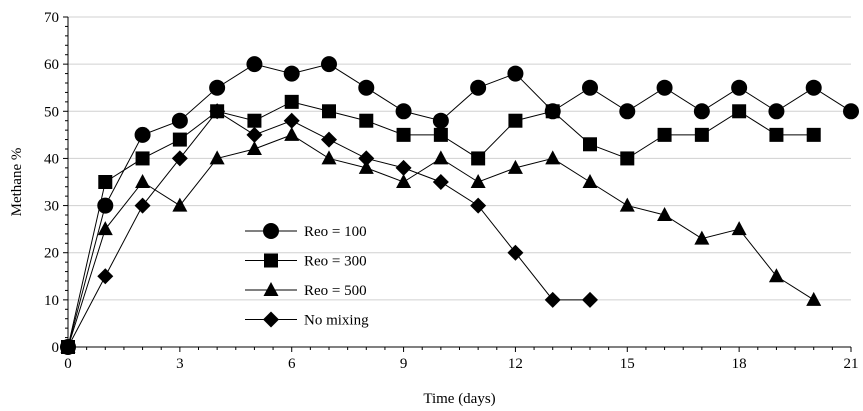  I want to click on y-tick-label: 50, so click(51, 112).